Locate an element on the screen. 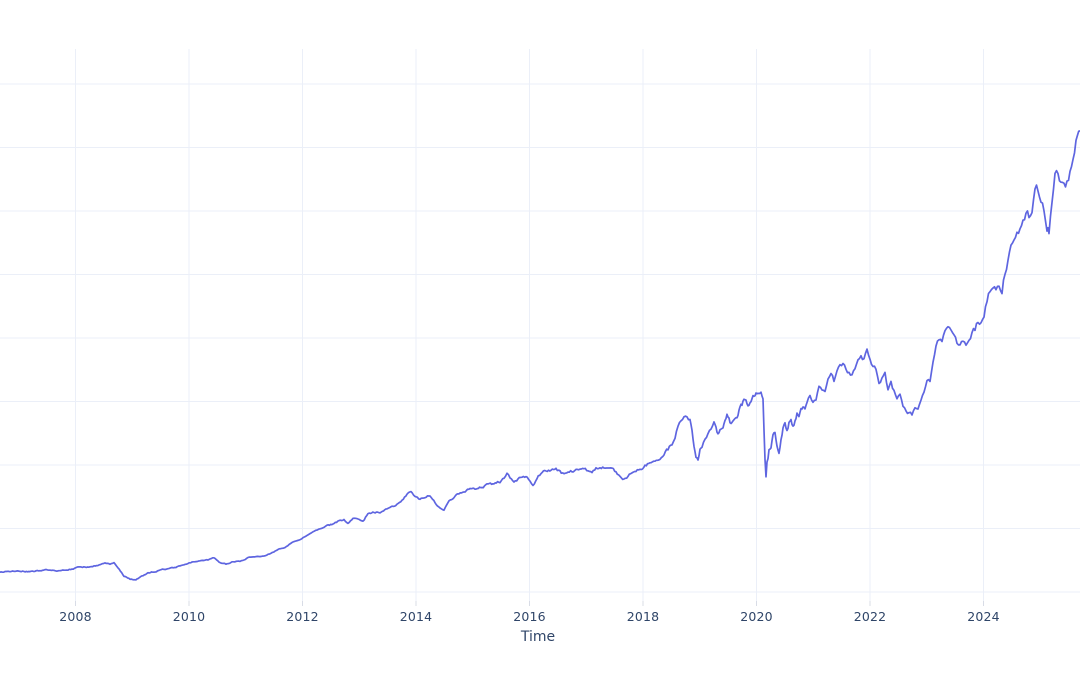 The image size is (1080, 675). x-axis-tick-marks is located at coordinates (529, 603).